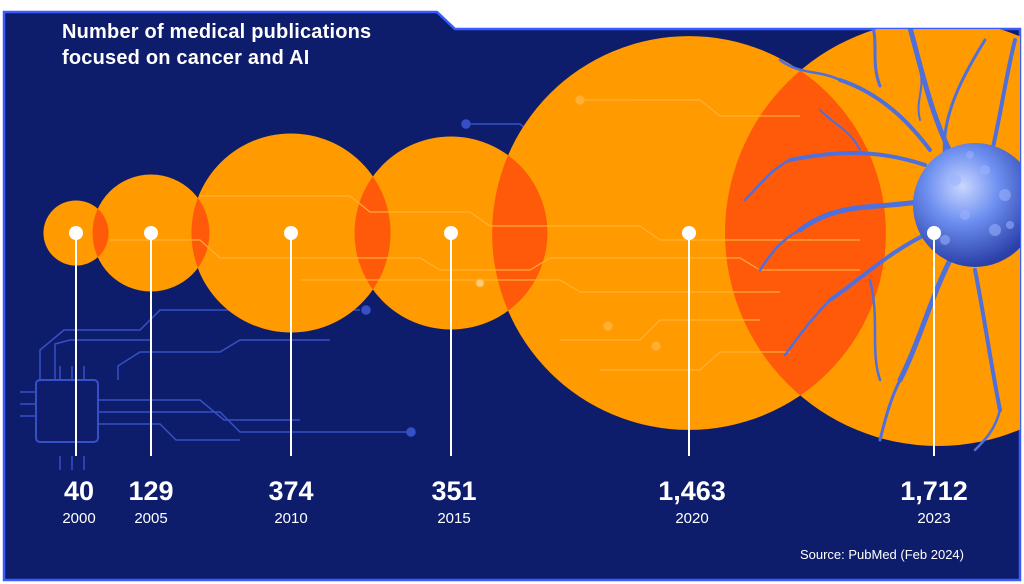 This screenshot has height=584, width=1024. Describe the element at coordinates (691, 518) in the screenshot. I see `year-label-2020: 2020` at that location.